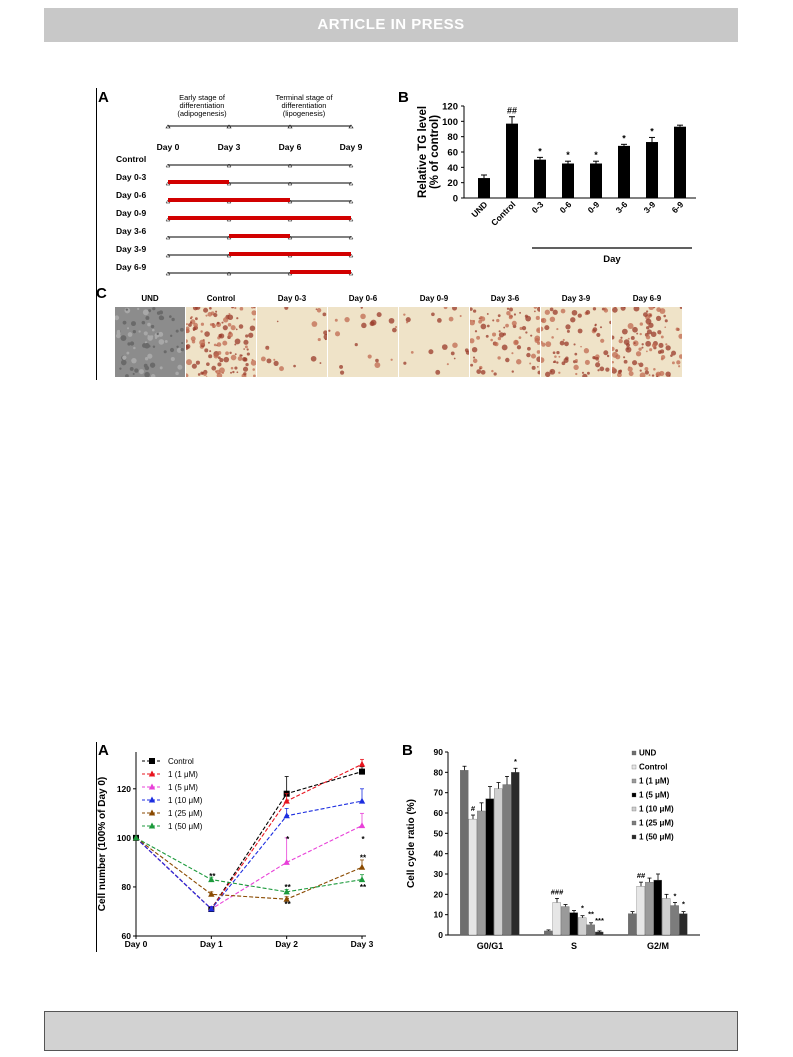 The image size is (793, 1057). I want to click on legend-label: Control, so click(181, 761).